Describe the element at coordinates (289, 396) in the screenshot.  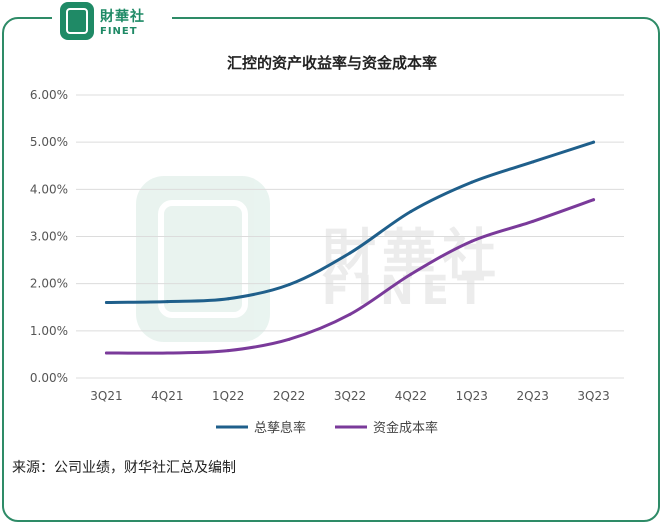
I see `x-tick-label: 2Q22` at that location.